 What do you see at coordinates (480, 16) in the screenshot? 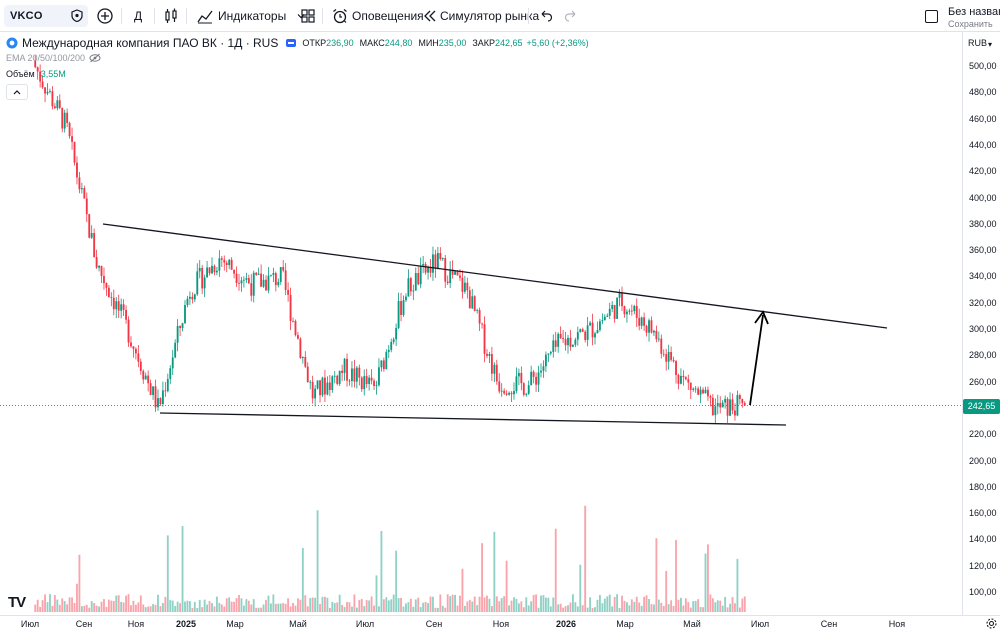
I see `replay-button: Симулятор рынка` at bounding box center [480, 16].